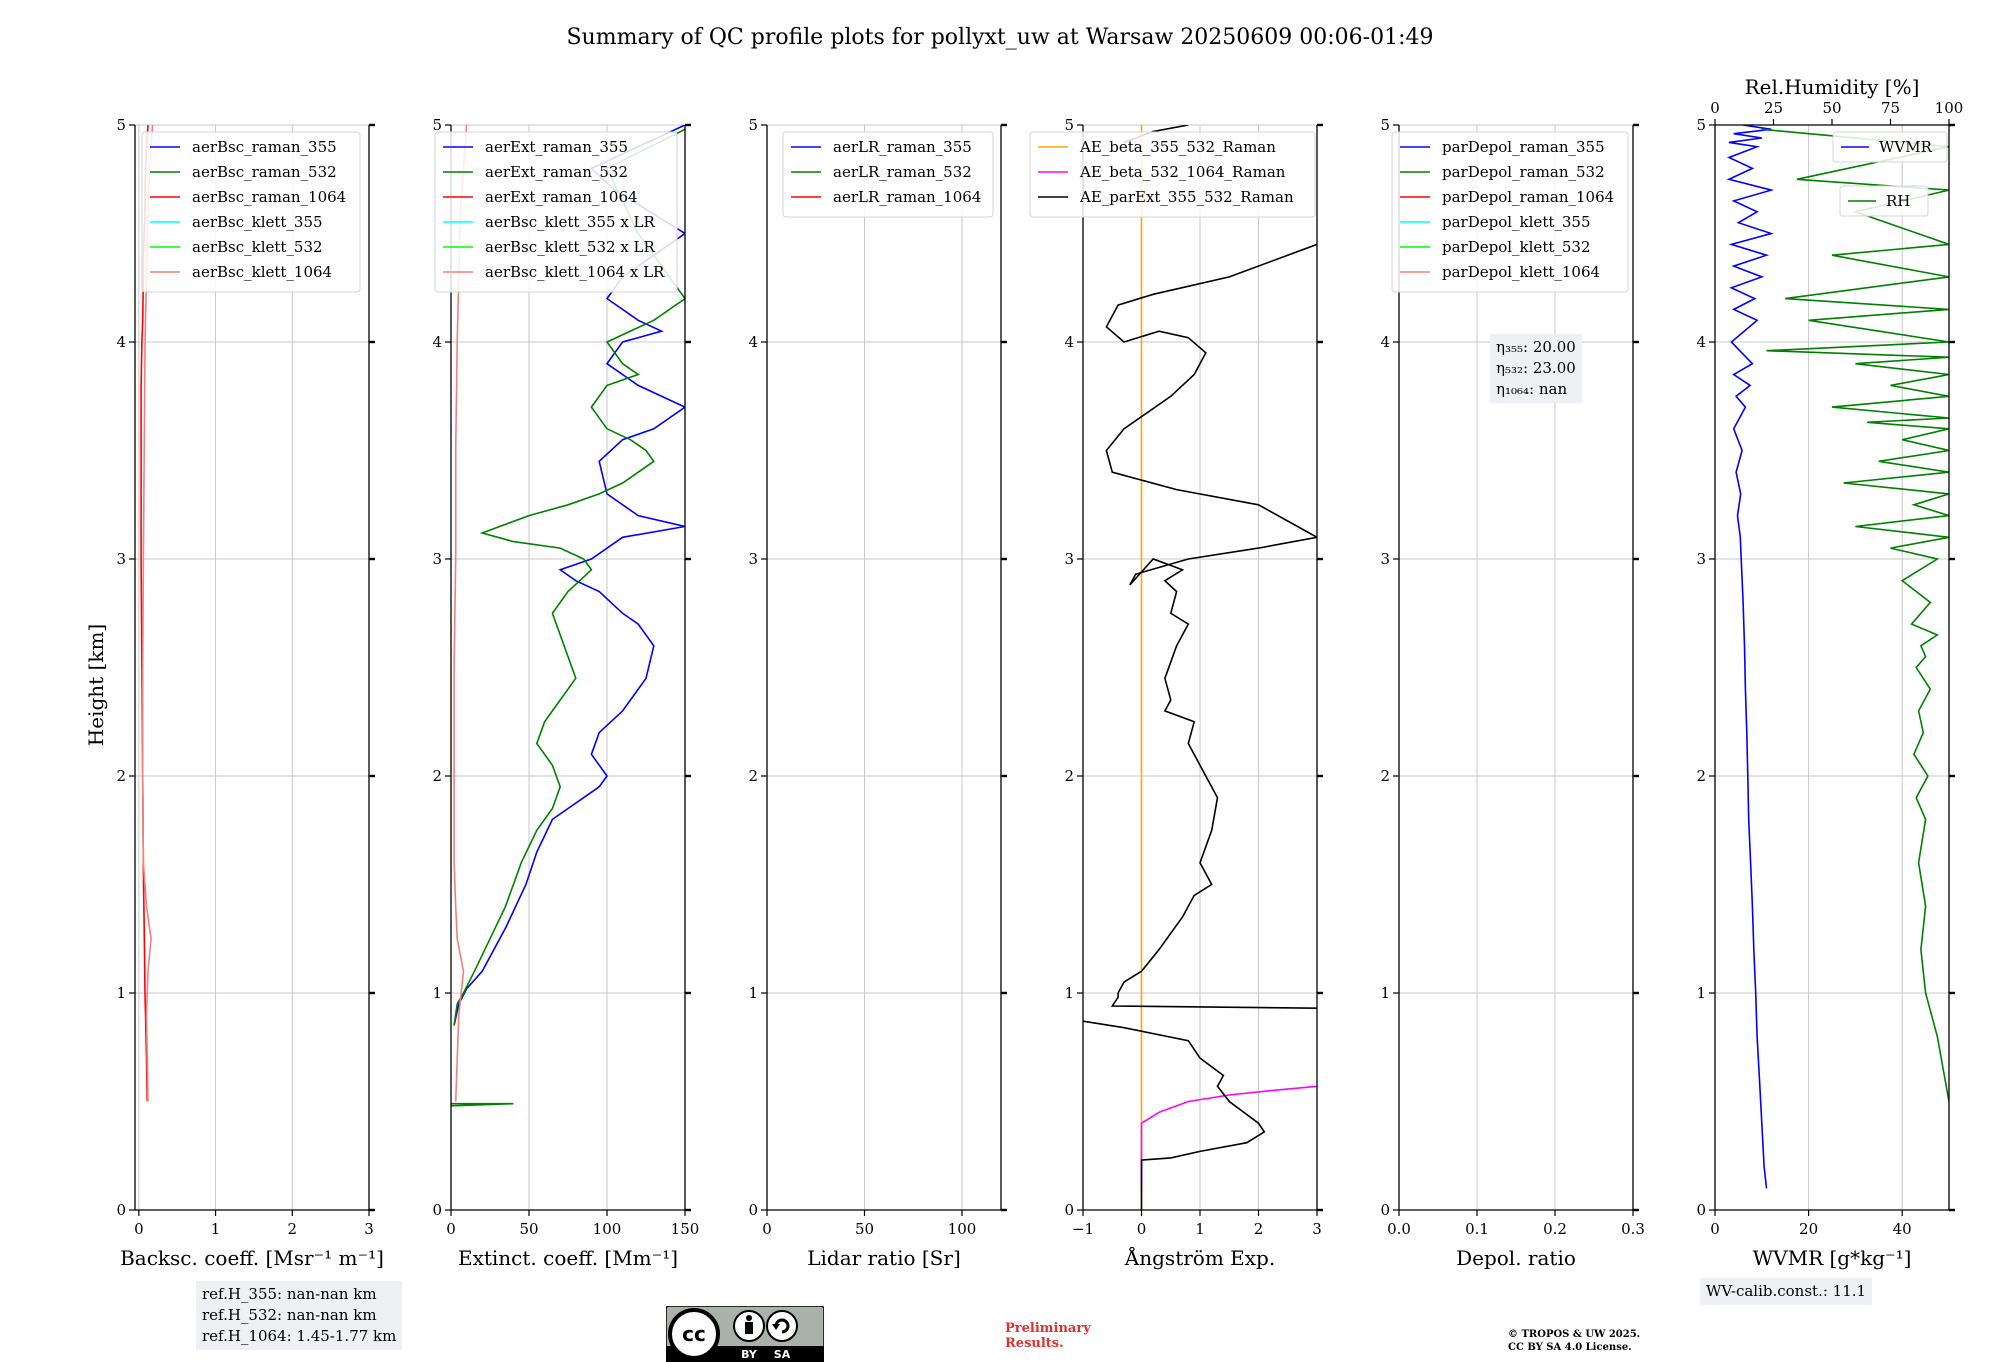 The width and height of the screenshot is (2000, 1362). I want to click on copyright-line-1: © TROPOS & UW 2025., so click(1574, 1334).